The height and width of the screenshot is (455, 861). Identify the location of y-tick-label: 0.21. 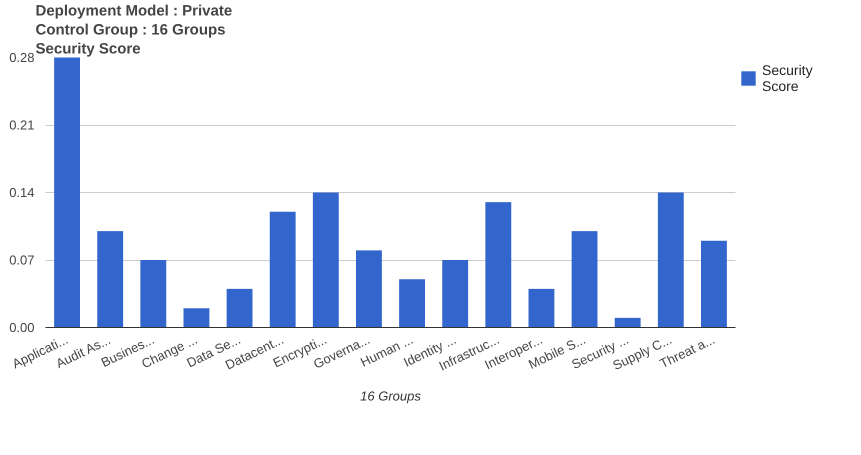
(22, 125).